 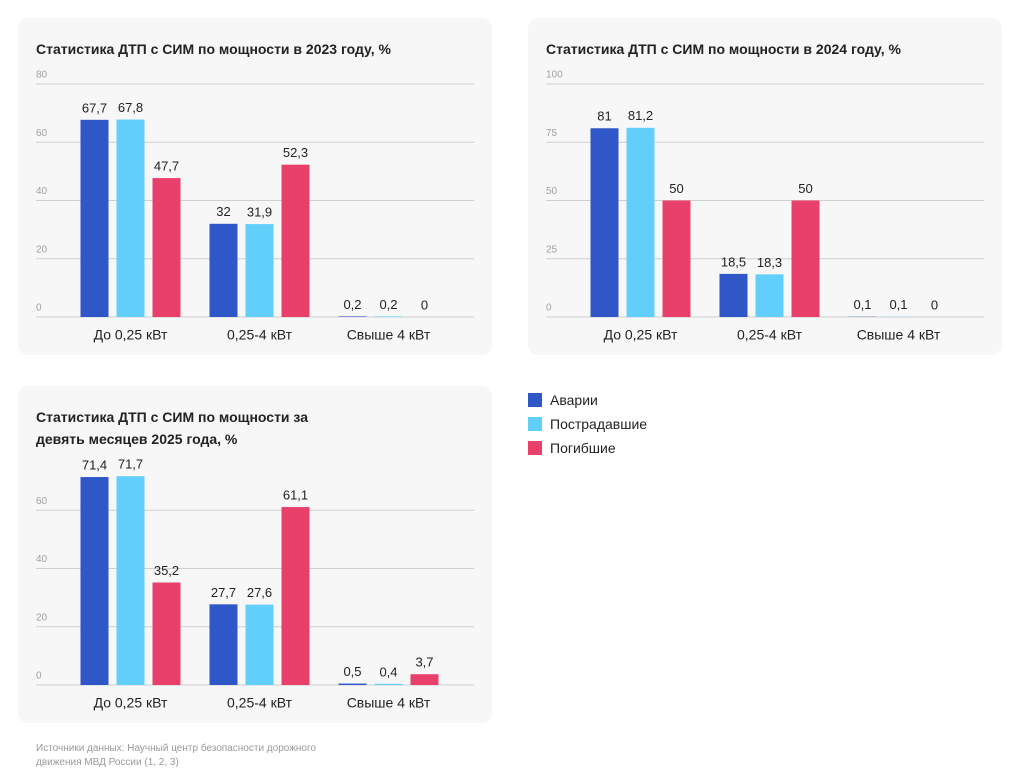 What do you see at coordinates (295, 152) in the screenshot?
I see `value-label: 52,3` at bounding box center [295, 152].